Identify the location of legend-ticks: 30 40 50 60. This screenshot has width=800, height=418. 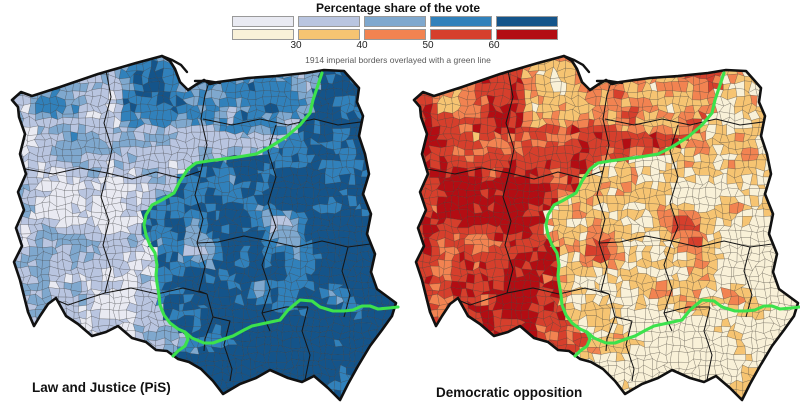
(395, 46).